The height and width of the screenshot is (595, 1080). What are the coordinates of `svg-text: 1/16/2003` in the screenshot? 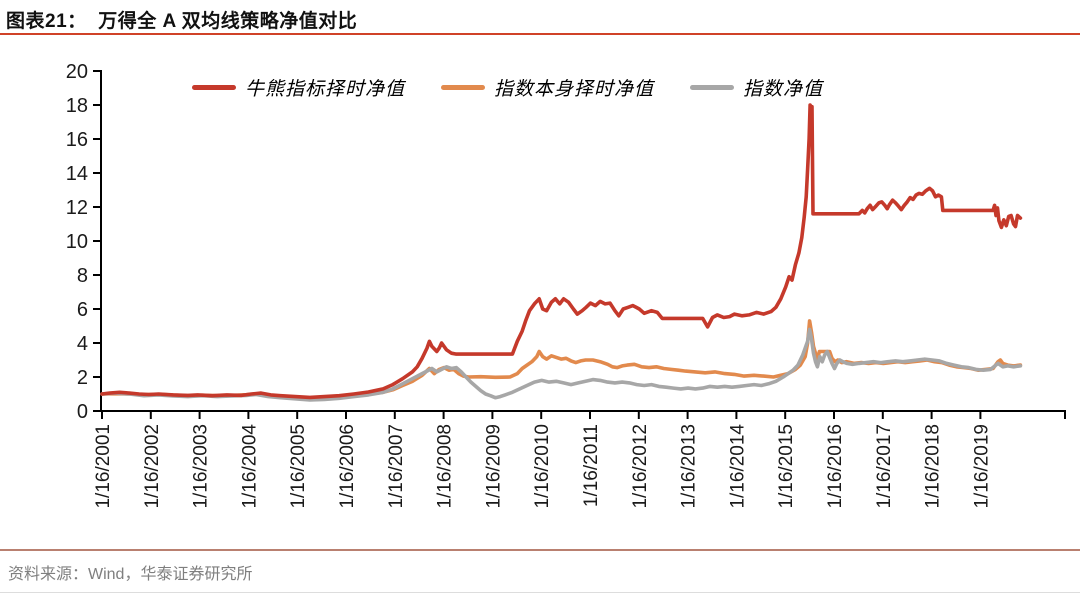 It's located at (201, 466).